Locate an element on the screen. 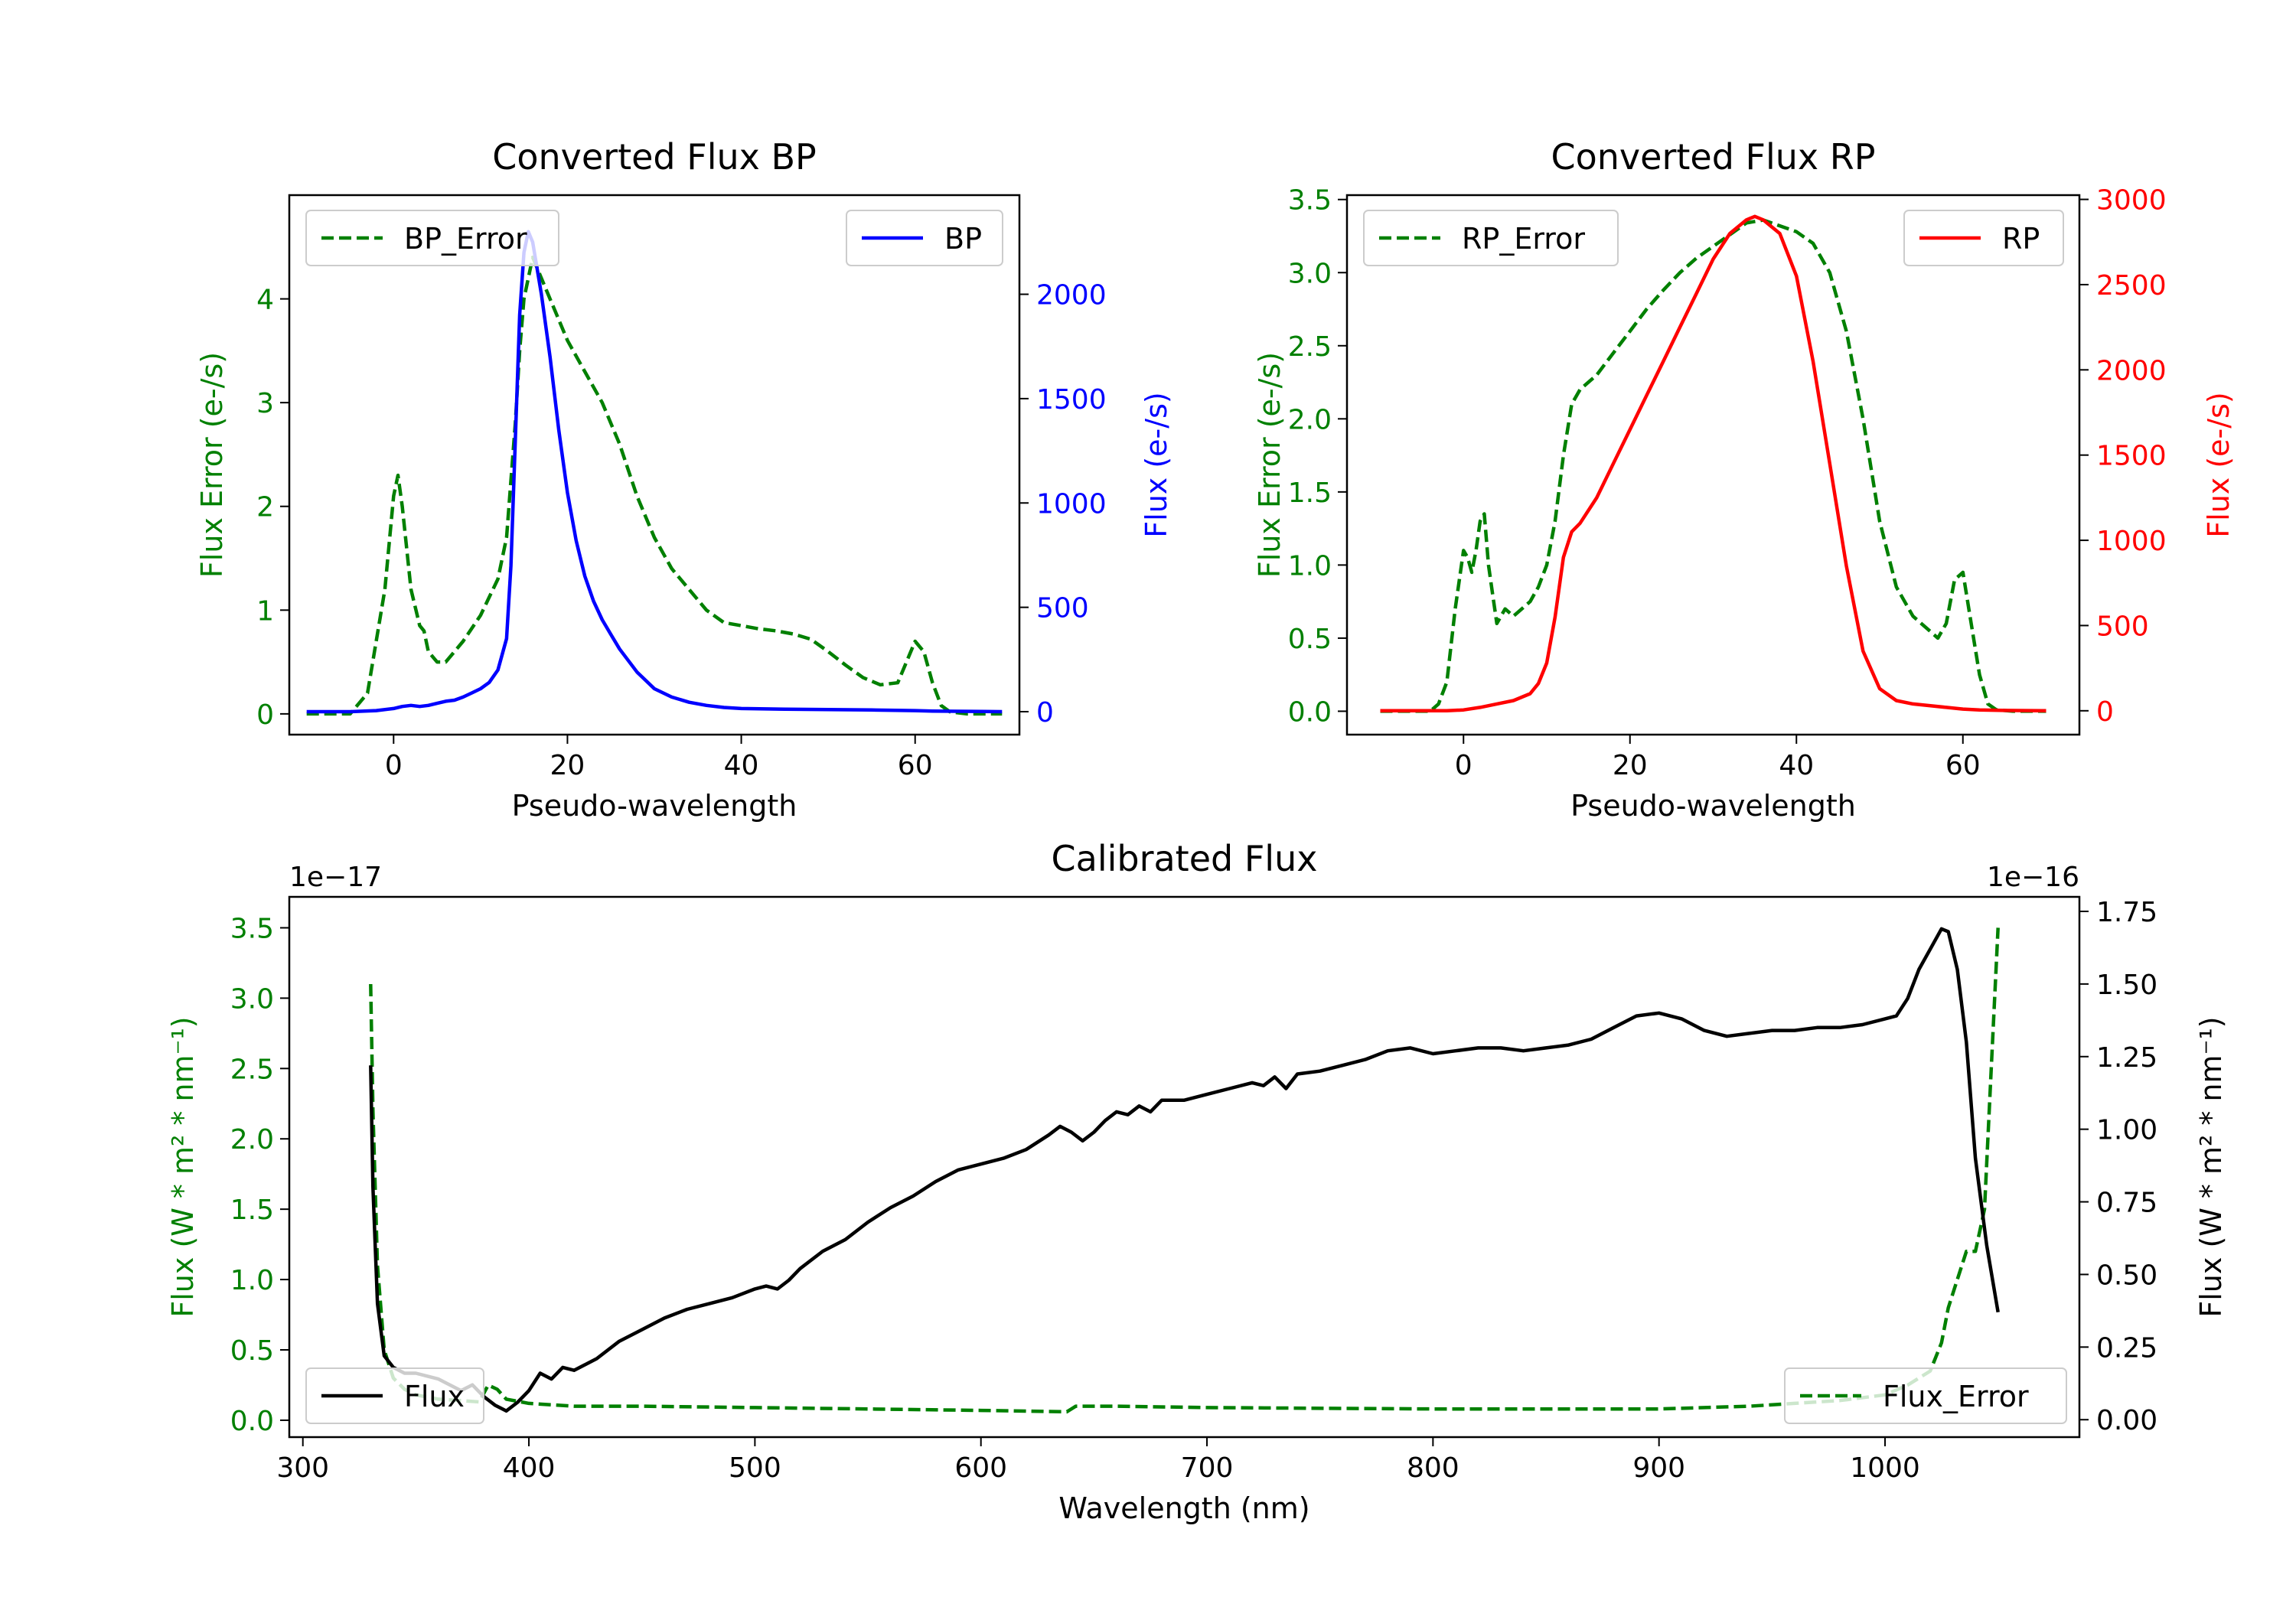 The image size is (2296, 1607). cal-x-tick-label: 1000 is located at coordinates (1885, 1468).